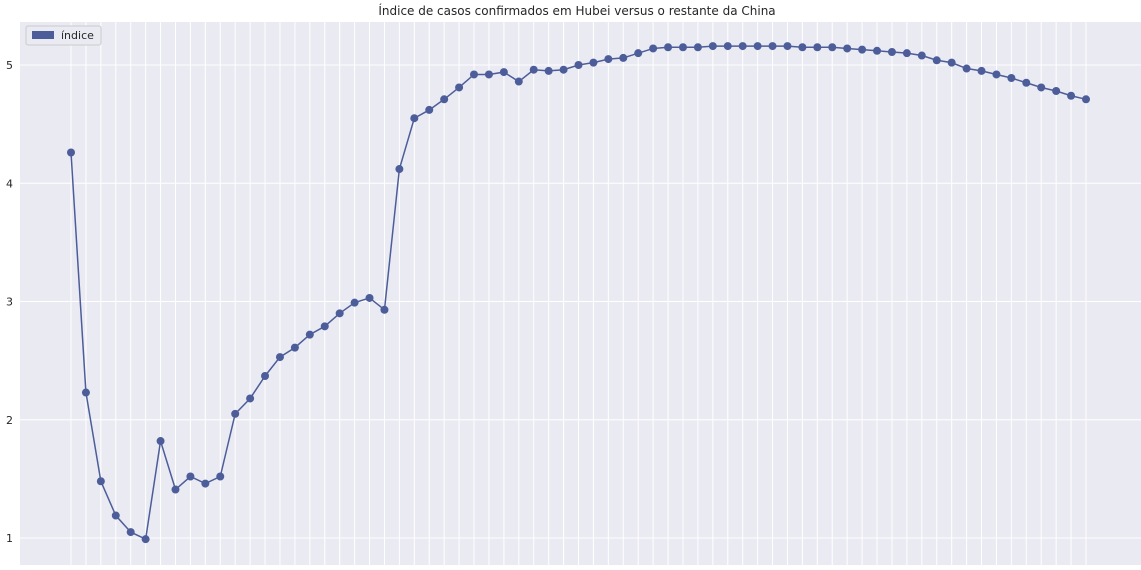  I want to click on legend-swatch, so click(43, 35).